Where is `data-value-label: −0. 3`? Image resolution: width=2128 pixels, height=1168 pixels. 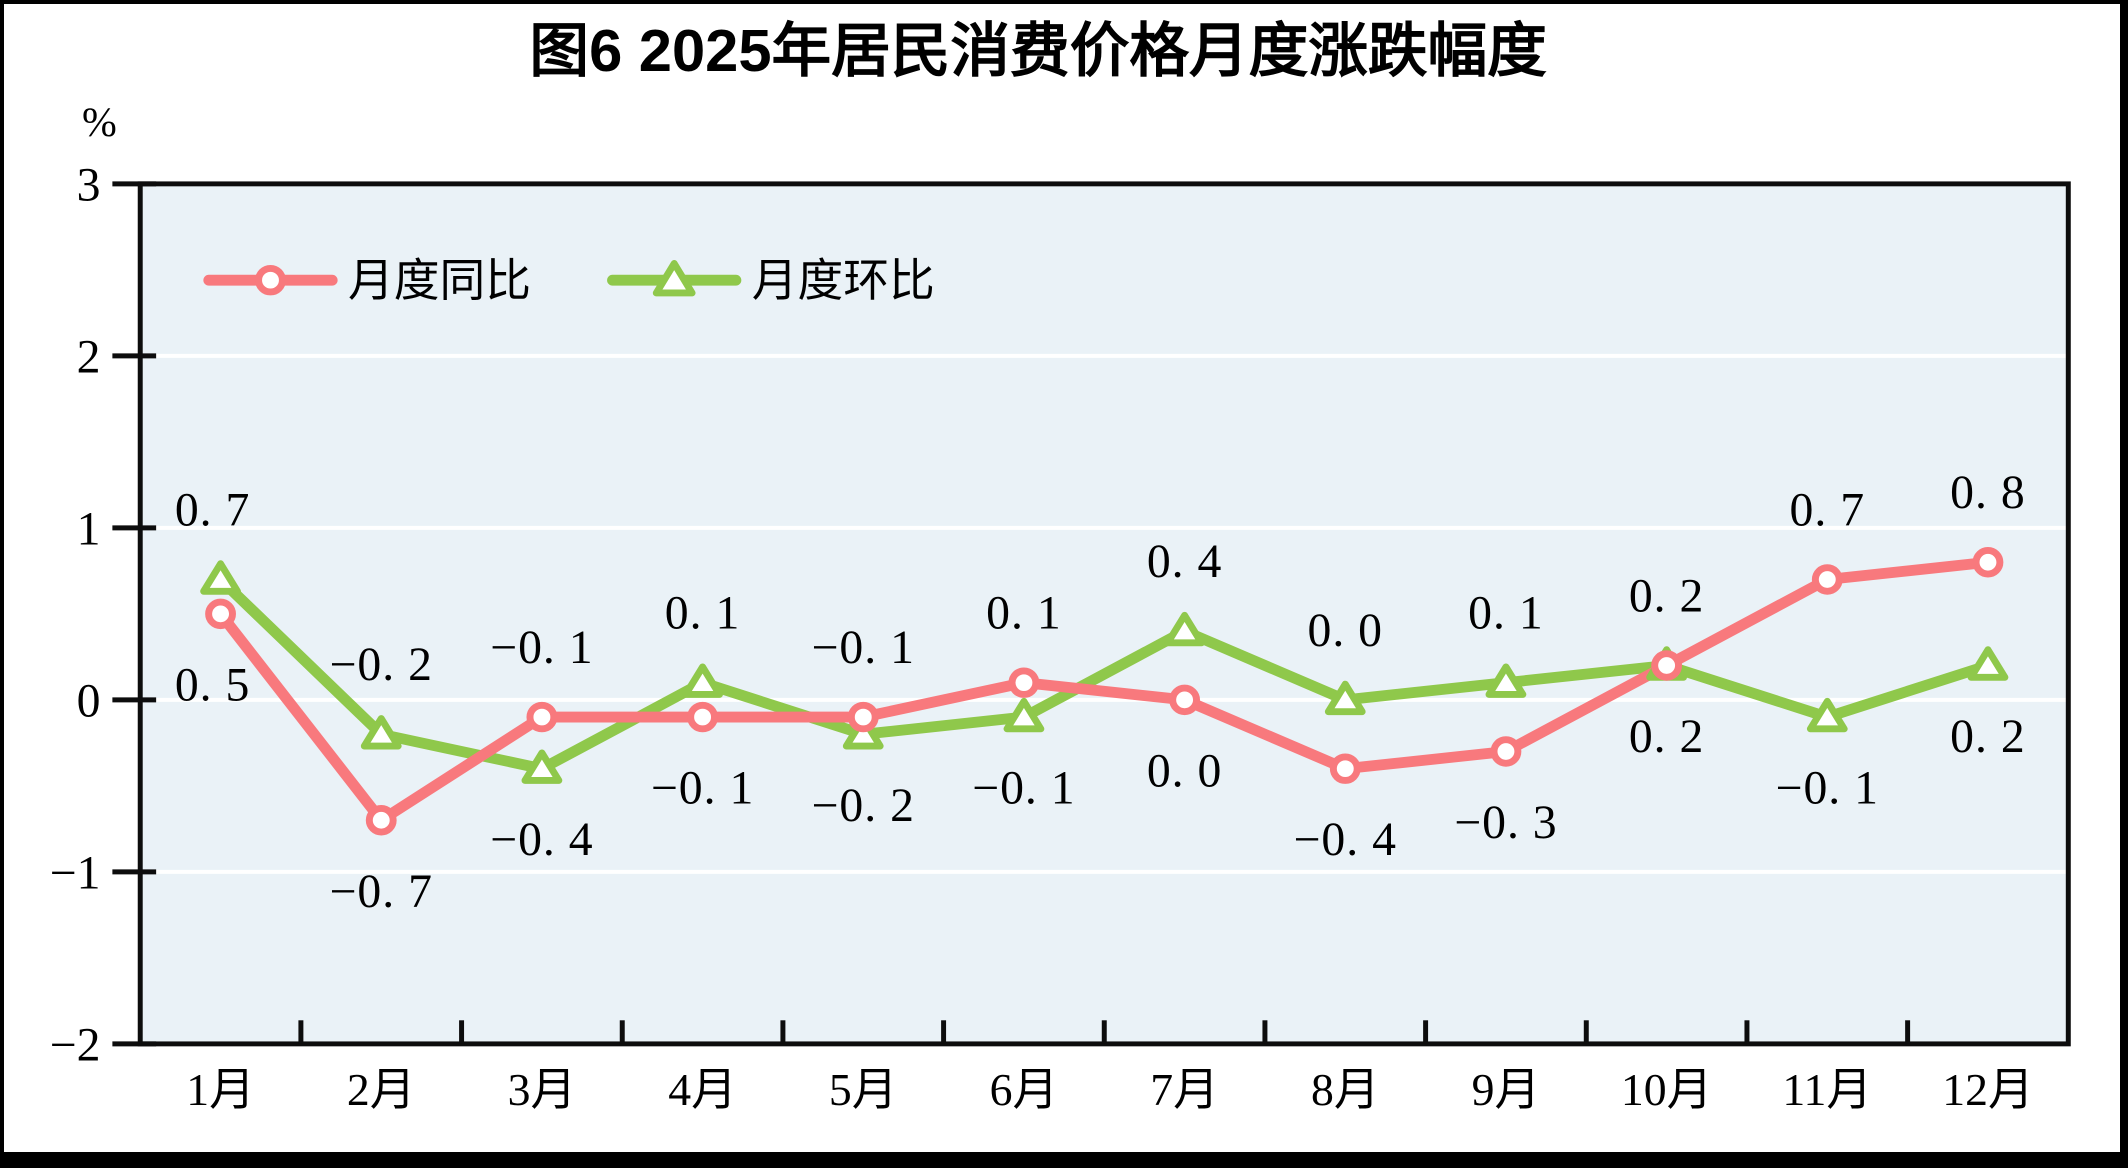 data-value-label: −0. 3 is located at coordinates (1505, 823).